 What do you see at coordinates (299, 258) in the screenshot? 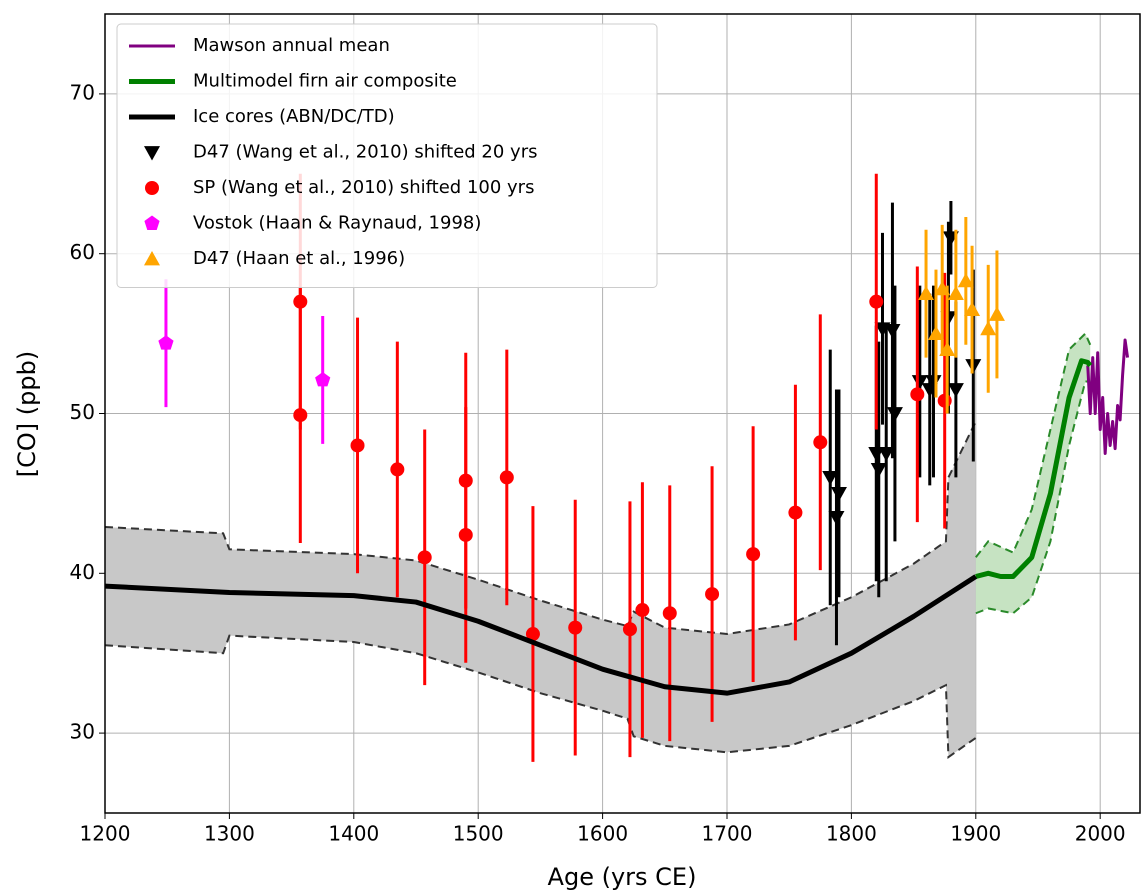
I see `legend-label: D47 (Haan et al., 1996)` at bounding box center [299, 258].